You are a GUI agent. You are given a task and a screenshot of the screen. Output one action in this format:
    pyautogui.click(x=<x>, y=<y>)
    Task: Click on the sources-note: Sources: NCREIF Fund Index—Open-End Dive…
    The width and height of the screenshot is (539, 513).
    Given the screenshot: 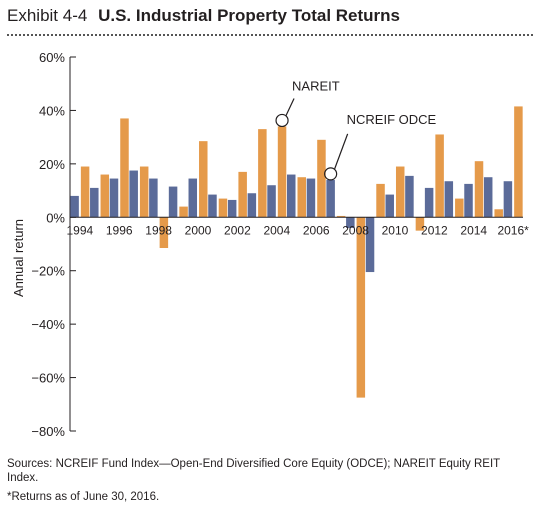 What is the action you would take?
    pyautogui.click(x=253, y=471)
    